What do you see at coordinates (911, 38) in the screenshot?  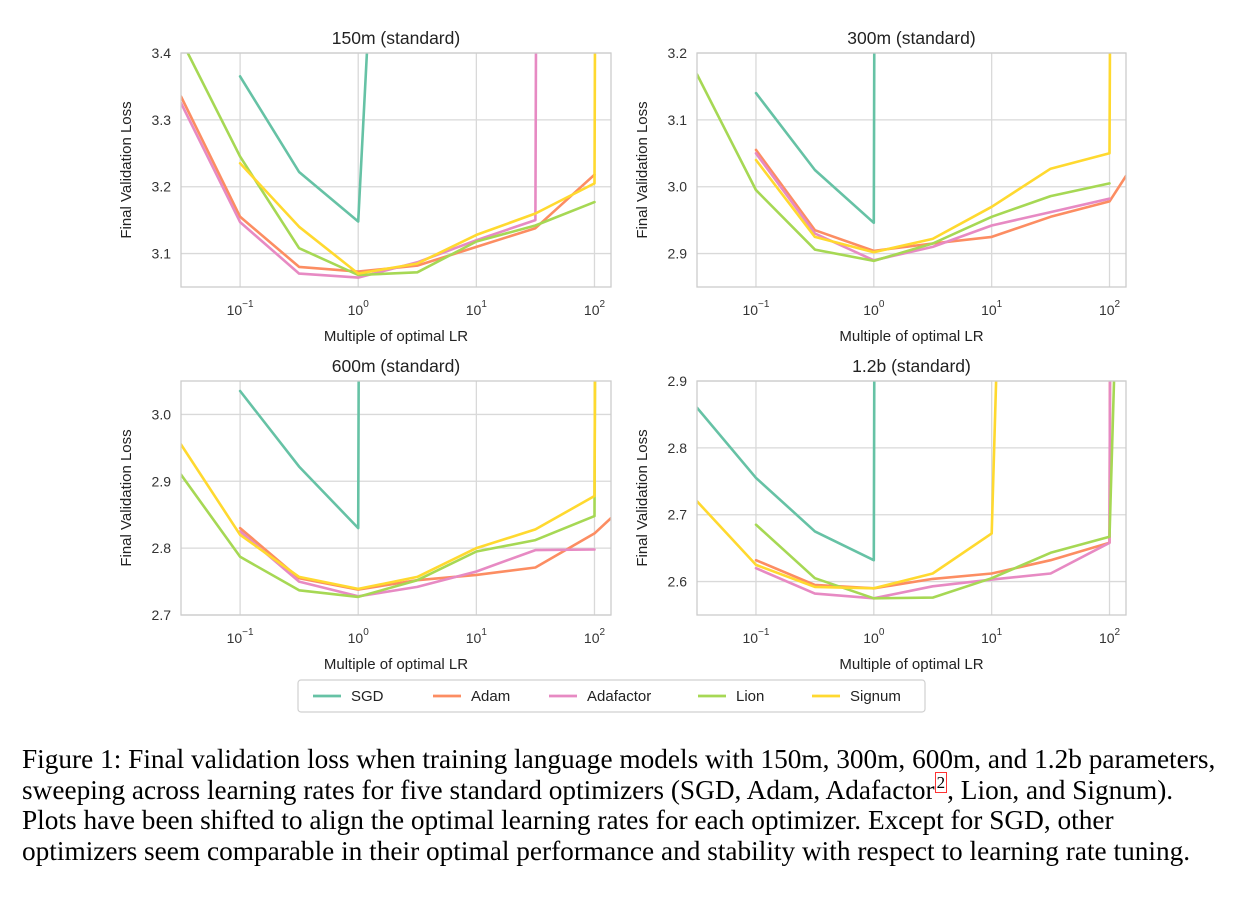 I see `panel-title: 300m (standard)` at bounding box center [911, 38].